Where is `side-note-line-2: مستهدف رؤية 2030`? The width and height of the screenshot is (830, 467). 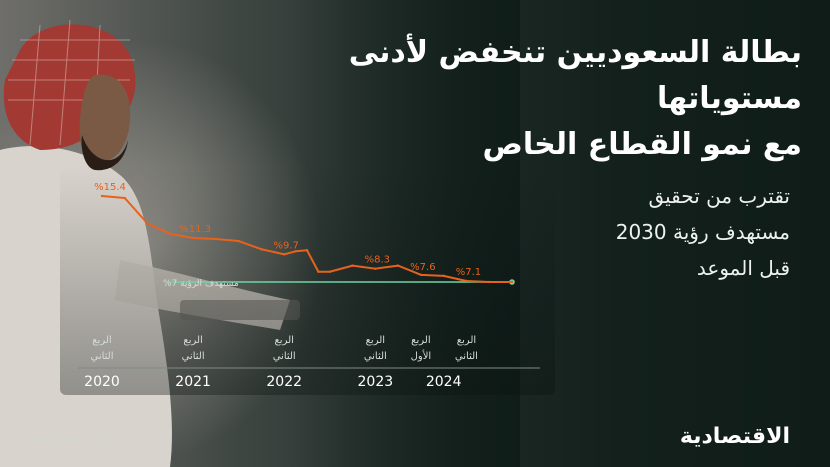
side-note-line-2: مستهدف رؤية 2030 is located at coordinates (702, 232).